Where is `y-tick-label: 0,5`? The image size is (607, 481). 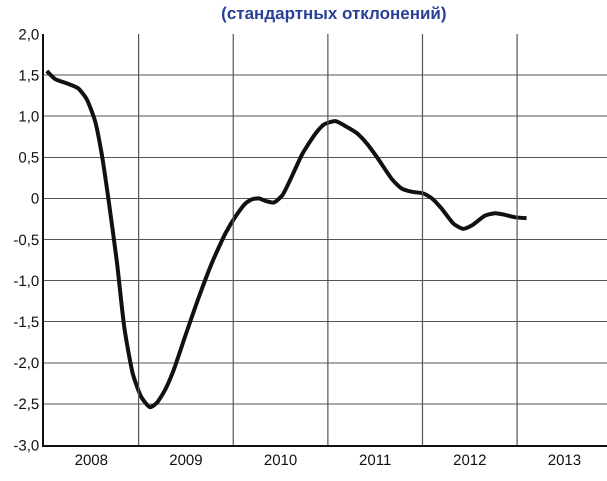 y-tick-label: 0,5 is located at coordinates (29, 158).